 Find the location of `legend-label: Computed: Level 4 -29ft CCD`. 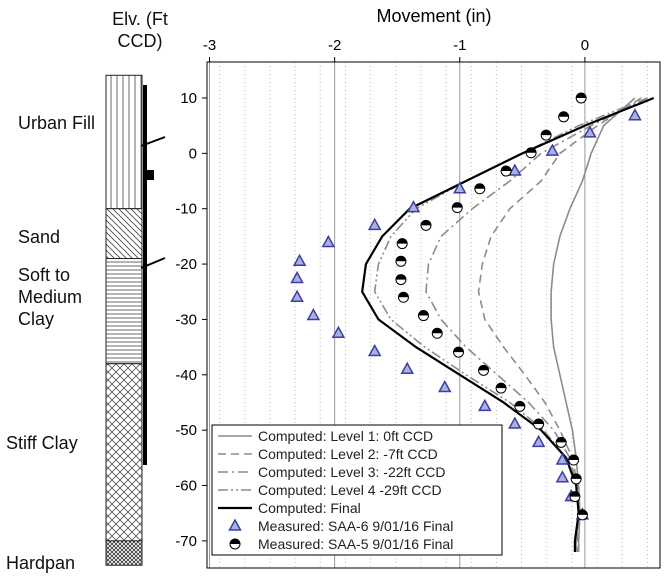

legend-label: Computed: Level 4 -29ft CCD is located at coordinates (350, 490).